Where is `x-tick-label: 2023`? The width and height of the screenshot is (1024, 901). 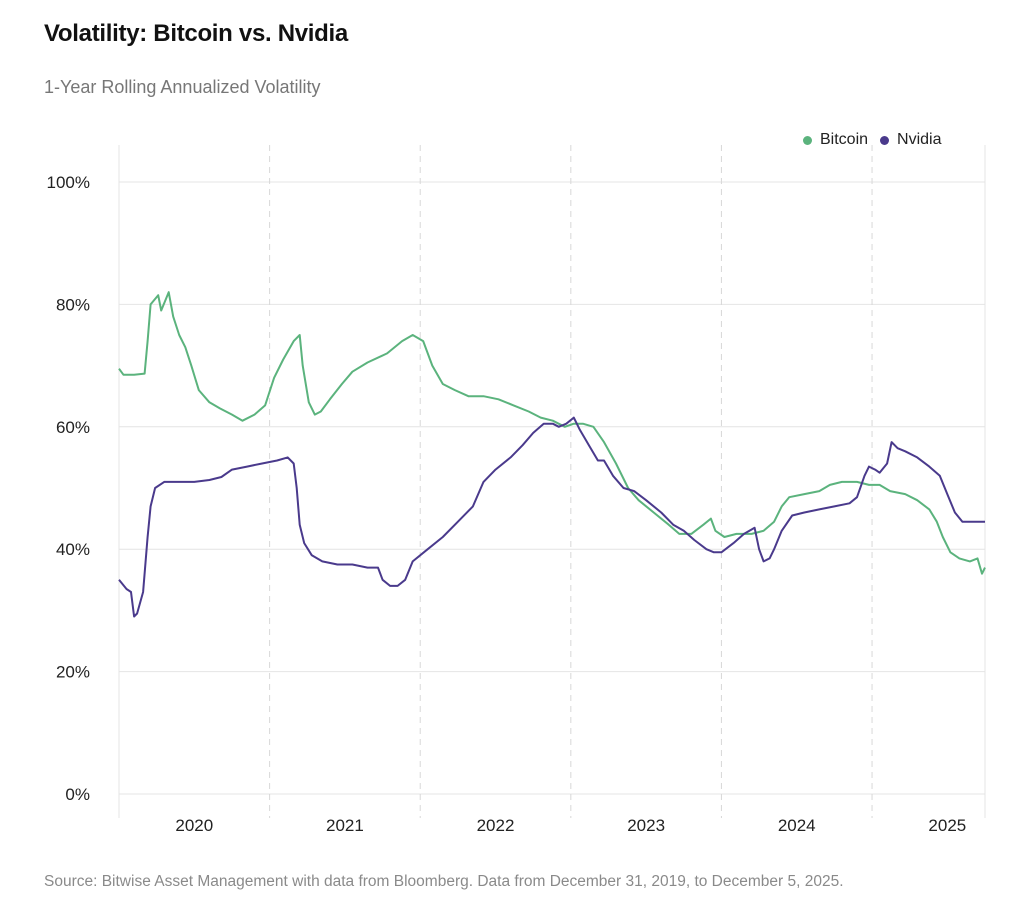
x-tick-label: 2023 is located at coordinates (646, 825).